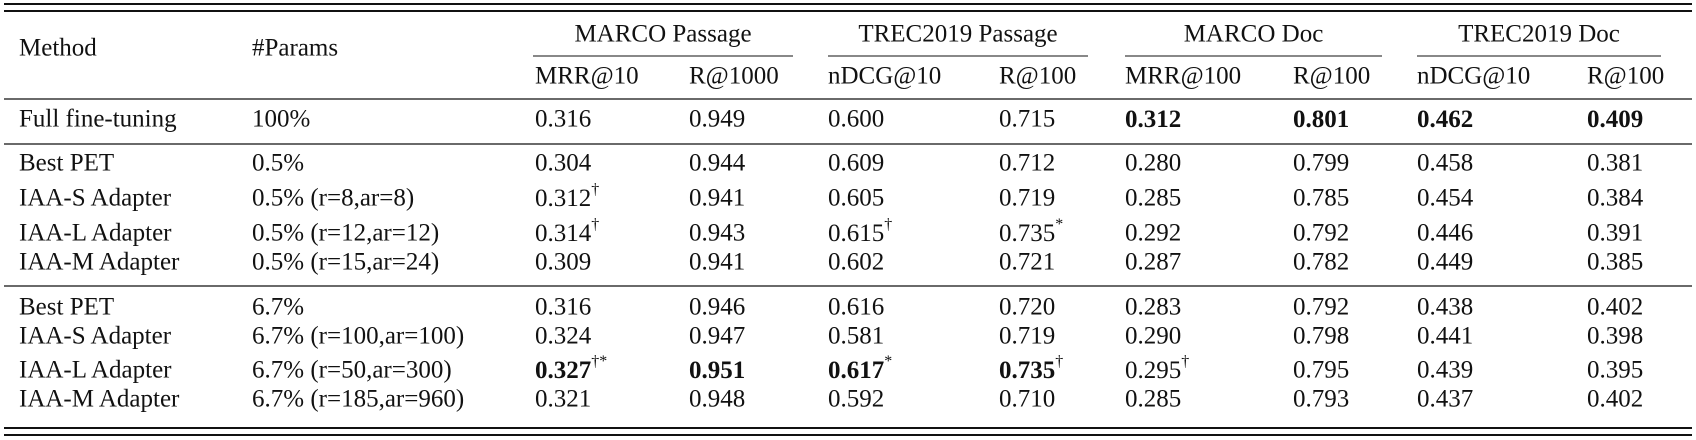 Image resolution: width=1696 pixels, height=440 pixels. Describe the element at coordinates (1615, 233) in the screenshot. I see `value-cell: 0.391` at that location.